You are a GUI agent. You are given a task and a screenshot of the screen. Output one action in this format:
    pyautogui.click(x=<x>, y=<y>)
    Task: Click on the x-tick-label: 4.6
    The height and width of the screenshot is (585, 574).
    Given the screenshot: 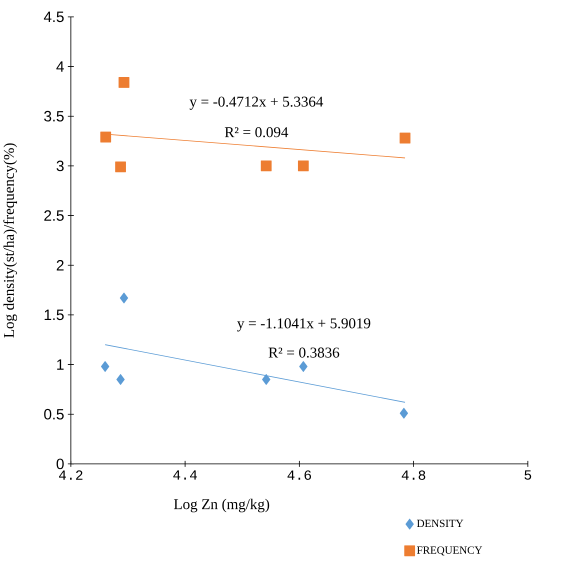 What is the action you would take?
    pyautogui.click(x=299, y=475)
    